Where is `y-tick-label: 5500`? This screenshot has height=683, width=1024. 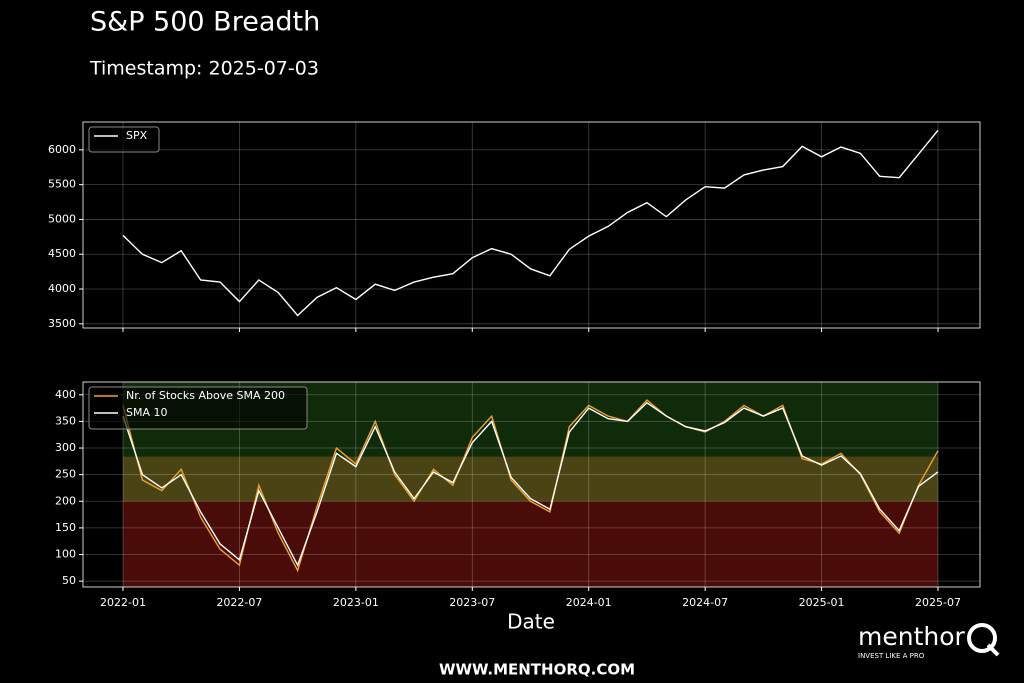 y-tick-label: 5500 is located at coordinates (62, 184).